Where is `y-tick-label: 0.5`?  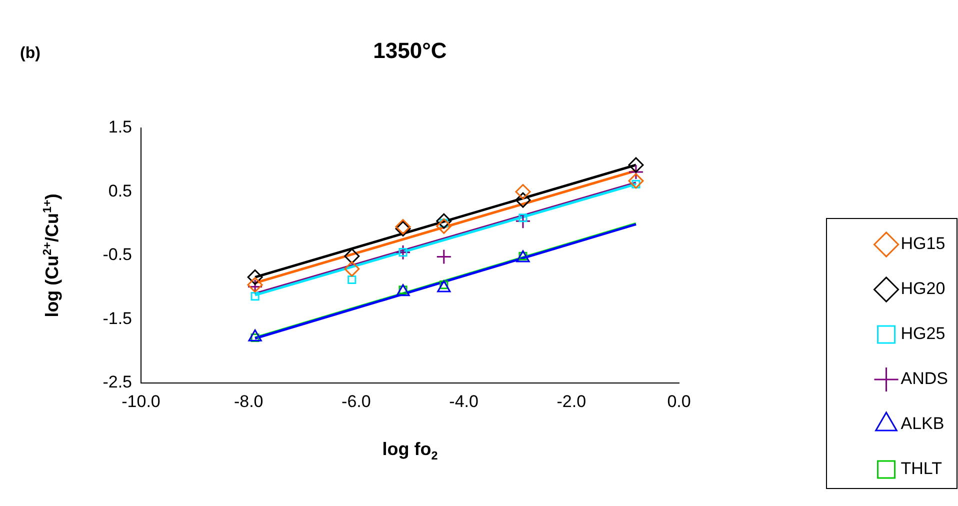 y-tick-label: 0.5 is located at coordinates (120, 190).